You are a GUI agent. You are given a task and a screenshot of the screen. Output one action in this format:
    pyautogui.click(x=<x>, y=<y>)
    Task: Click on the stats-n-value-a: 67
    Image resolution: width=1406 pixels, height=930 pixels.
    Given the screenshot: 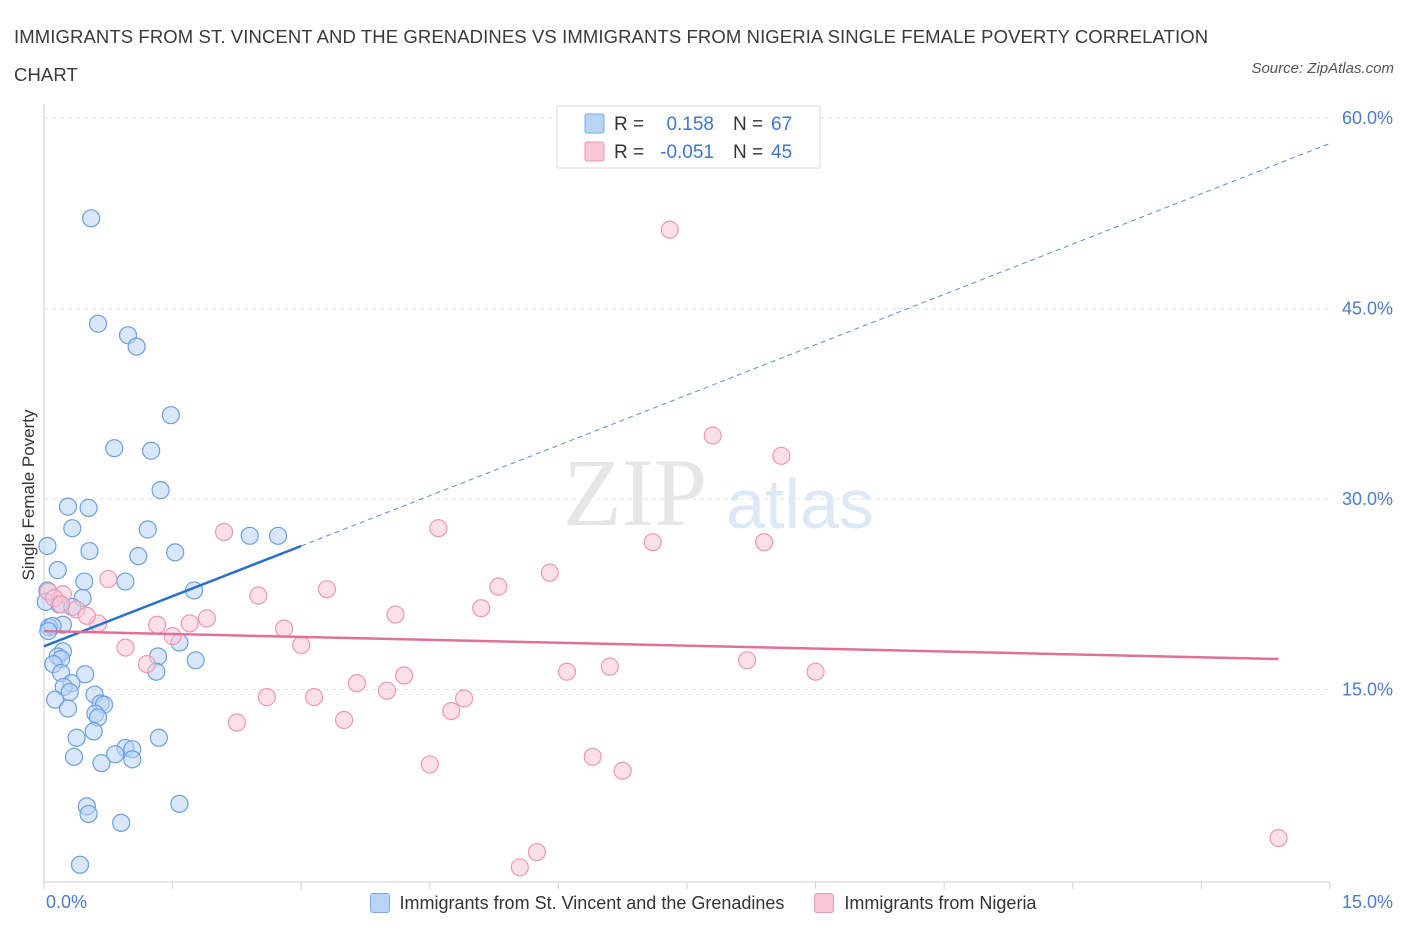 What is the action you would take?
    pyautogui.click(x=781, y=124)
    